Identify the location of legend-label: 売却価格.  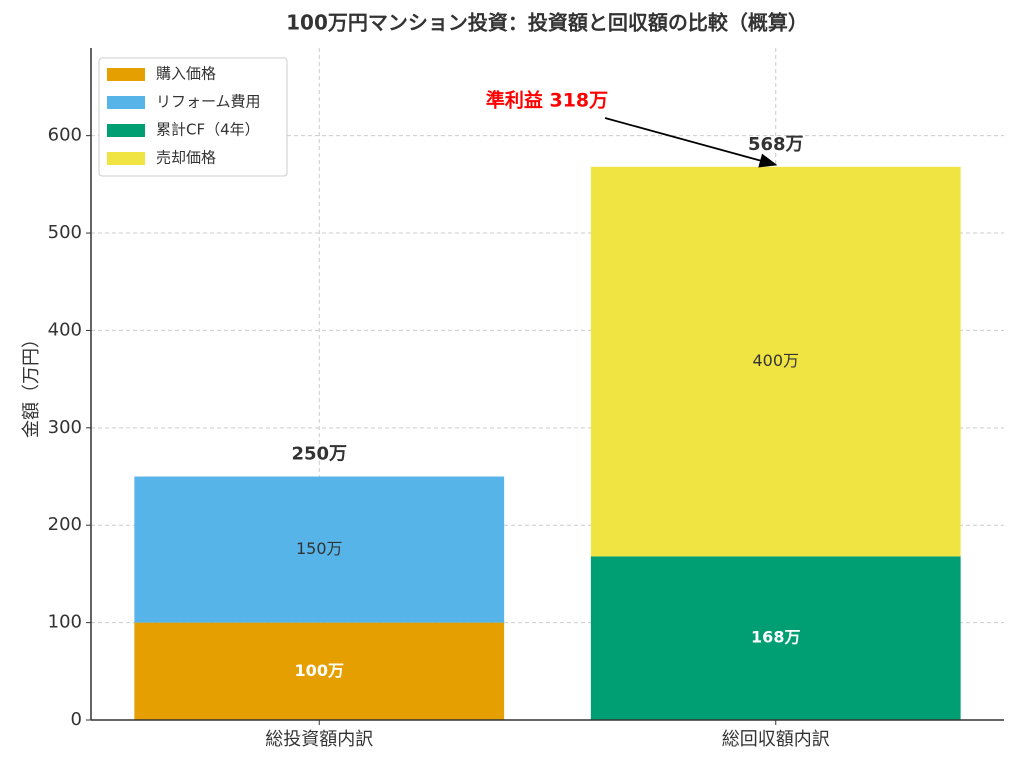
(186, 158).